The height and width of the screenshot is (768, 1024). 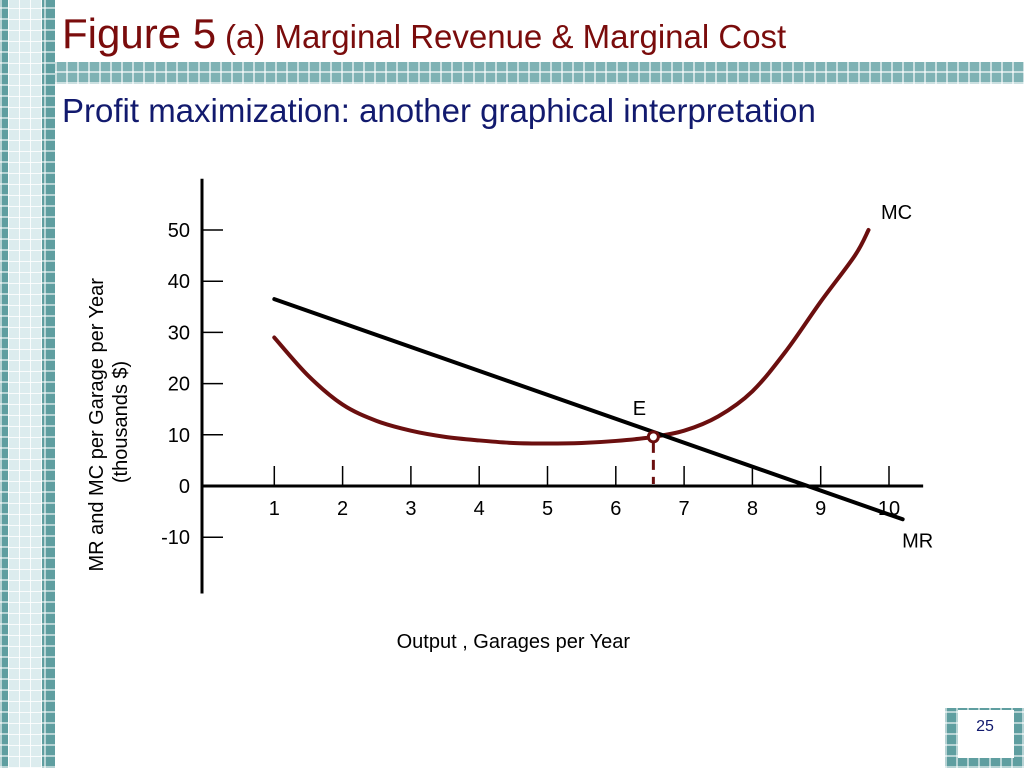 What do you see at coordinates (752, 509) in the screenshot?
I see `x-tick-label: 8` at bounding box center [752, 509].